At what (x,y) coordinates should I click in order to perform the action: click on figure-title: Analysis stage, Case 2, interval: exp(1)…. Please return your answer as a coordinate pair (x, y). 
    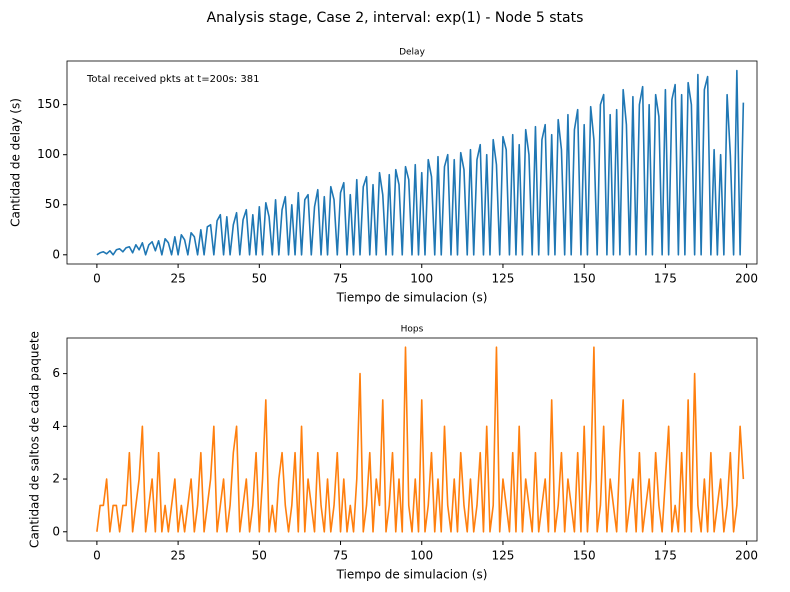
    Looking at the image, I should click on (395, 18).